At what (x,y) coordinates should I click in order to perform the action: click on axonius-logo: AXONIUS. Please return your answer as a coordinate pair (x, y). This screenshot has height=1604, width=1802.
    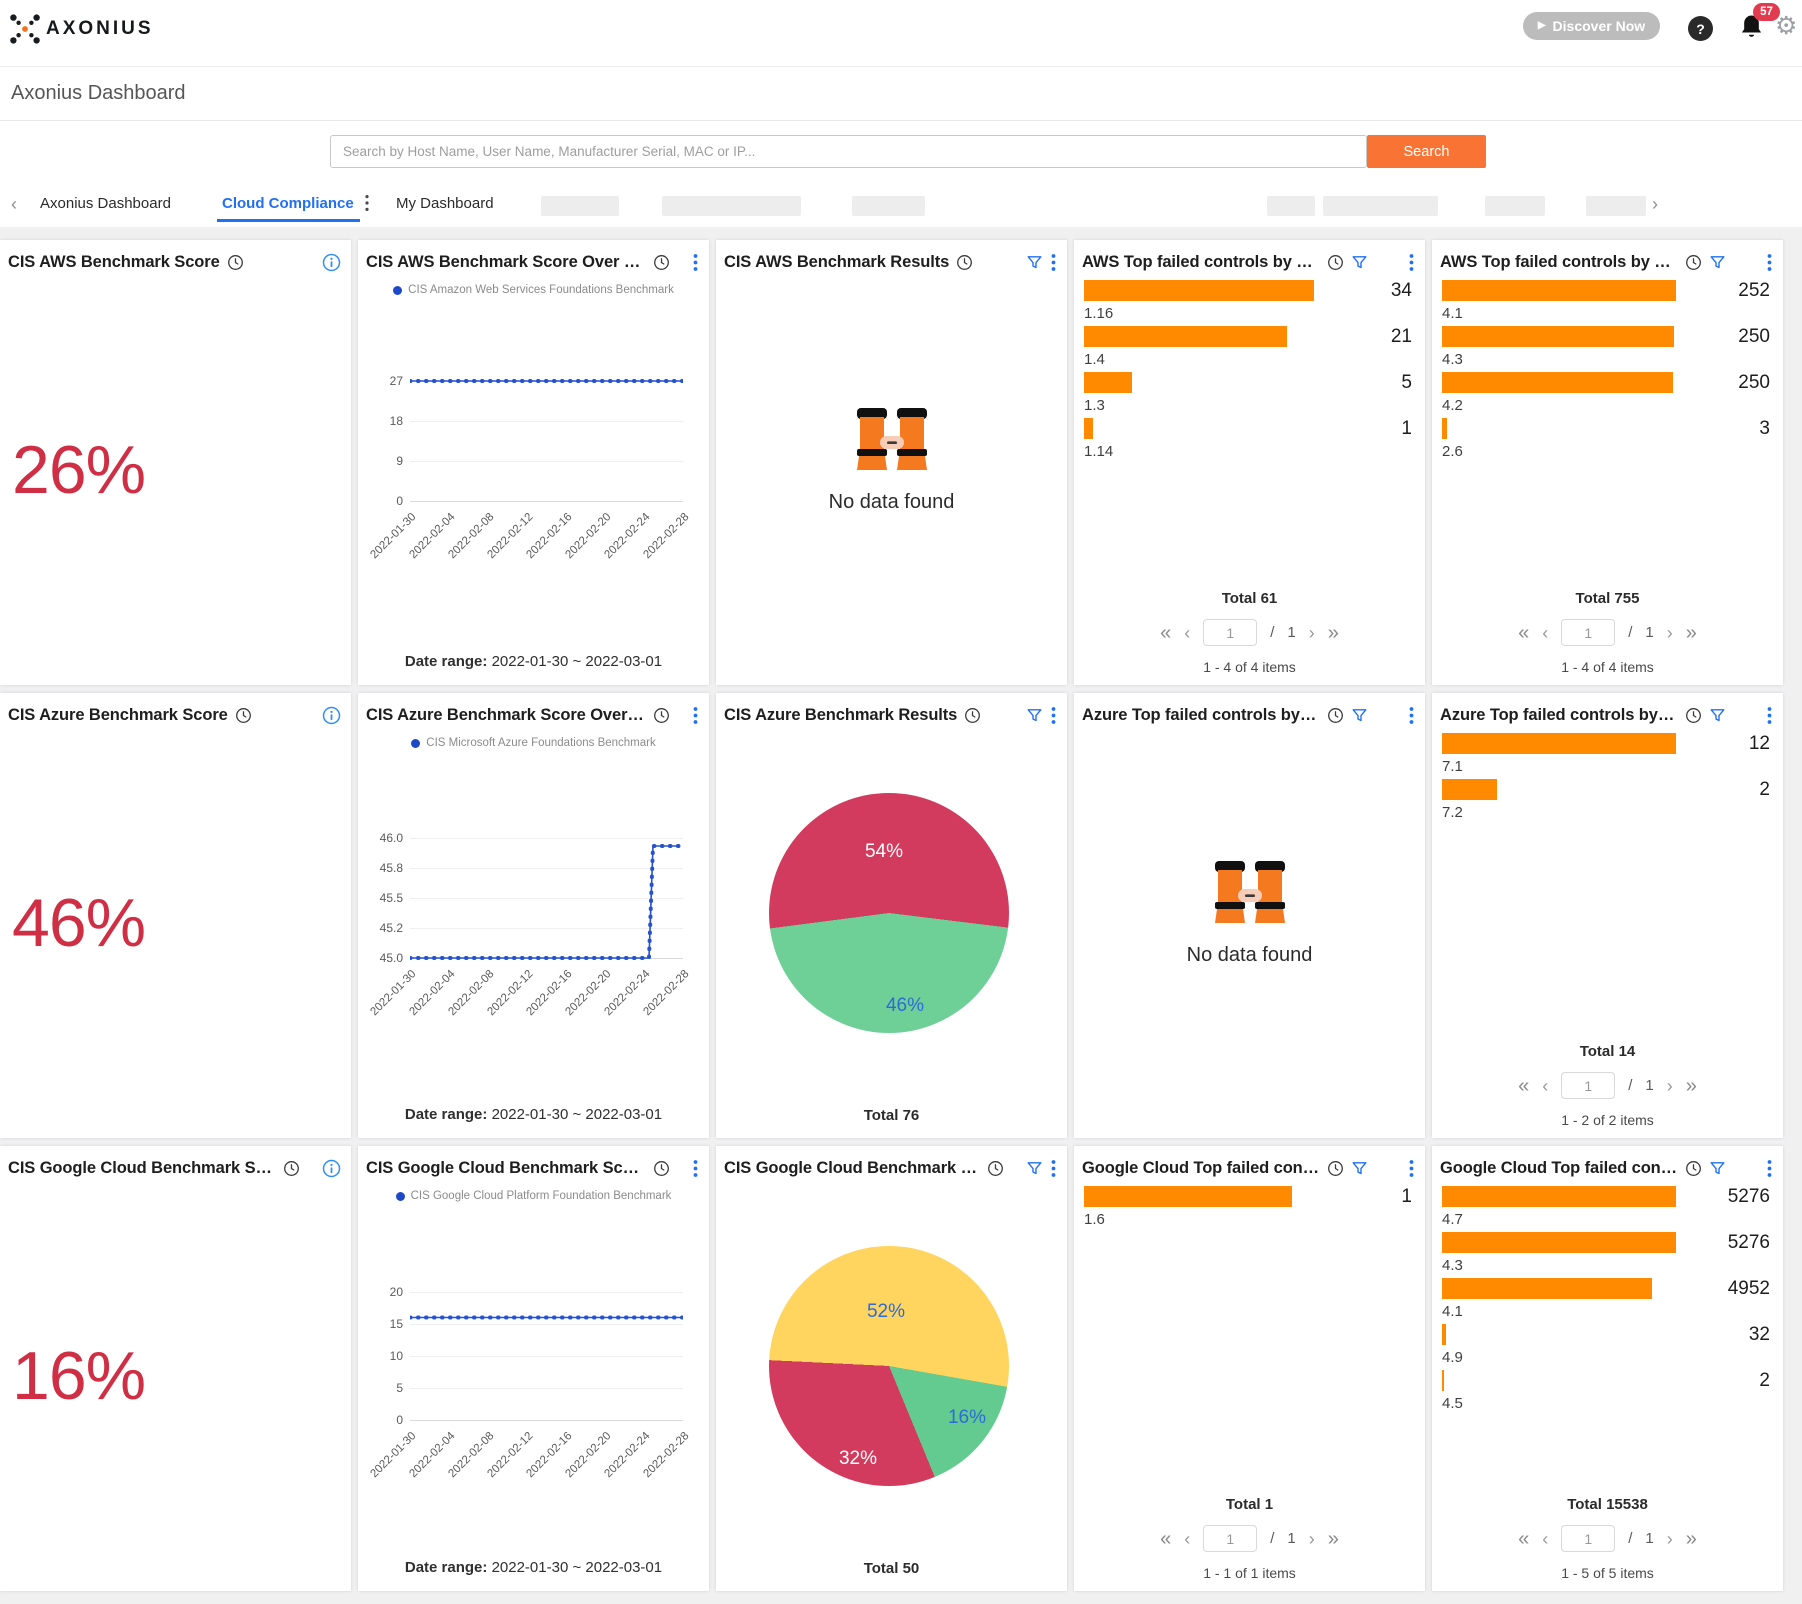
    Looking at the image, I should click on (82, 29).